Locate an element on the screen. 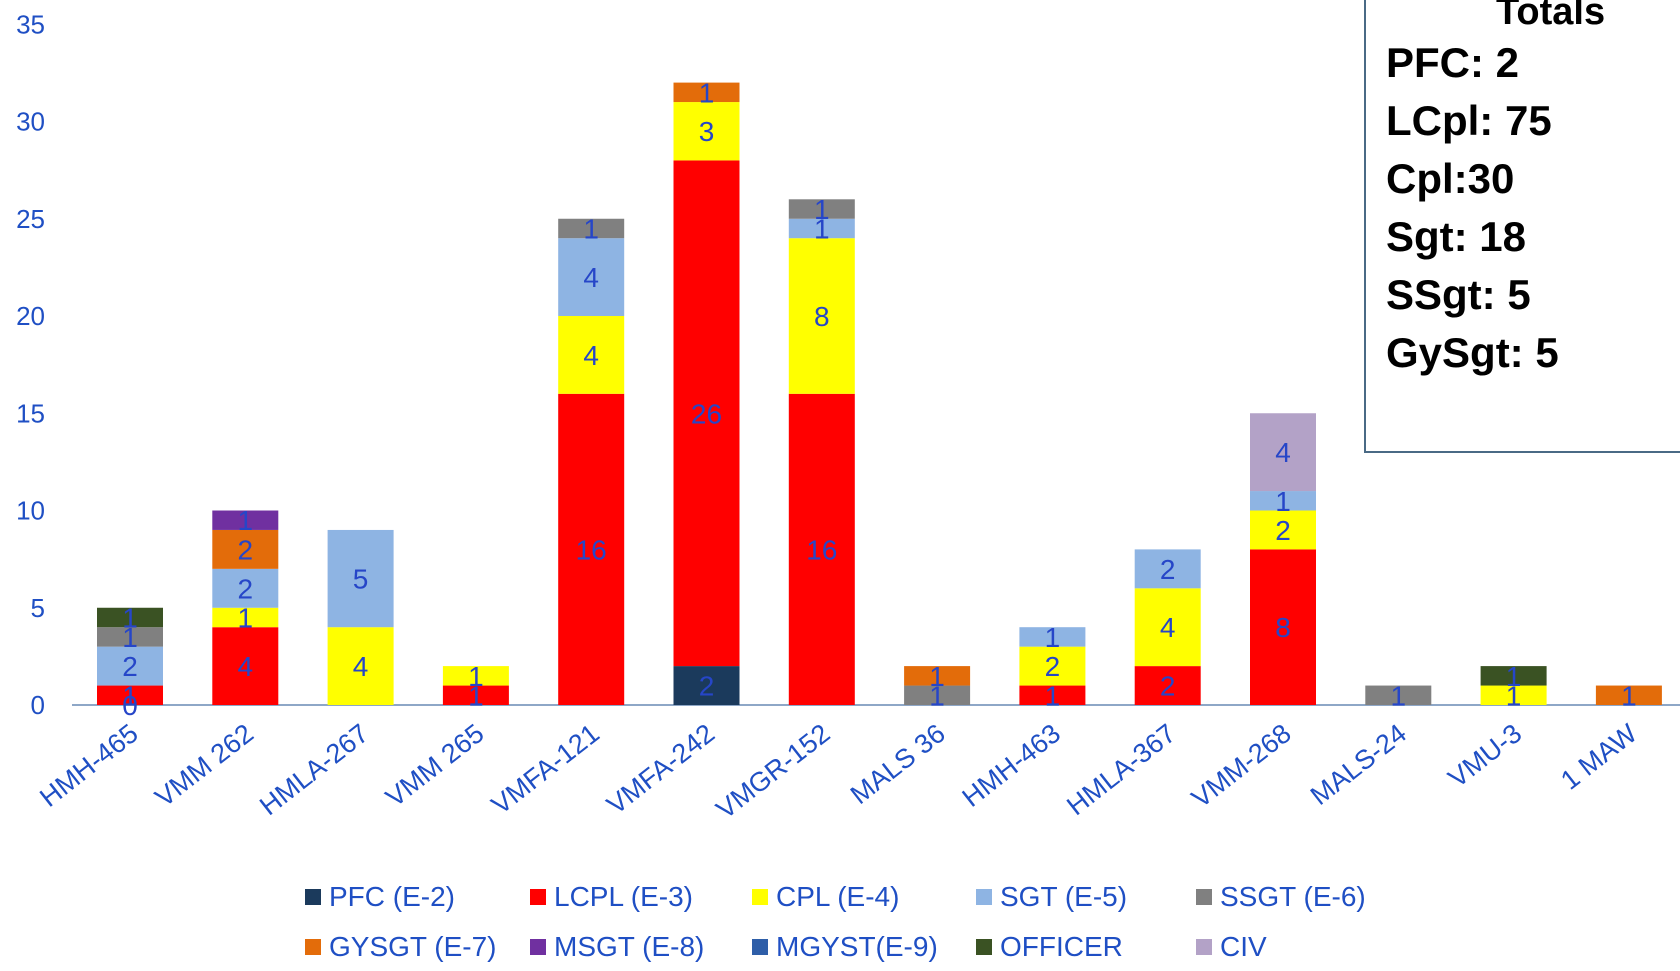  data-label: 26 is located at coordinates (706, 413).